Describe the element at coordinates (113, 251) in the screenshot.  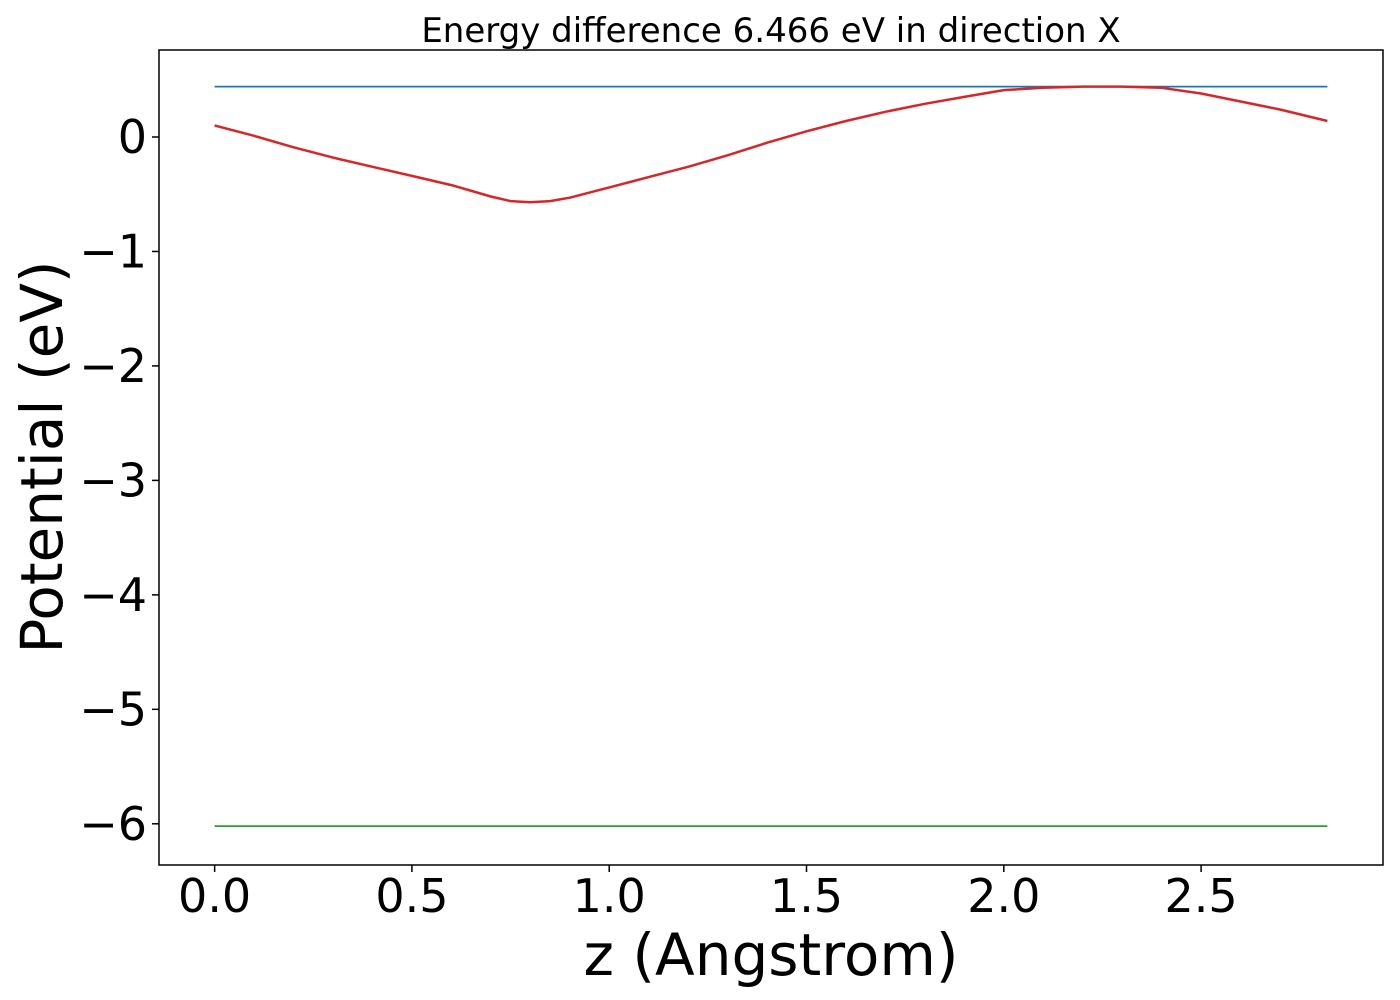
I see `y-tick-label: −1` at that location.